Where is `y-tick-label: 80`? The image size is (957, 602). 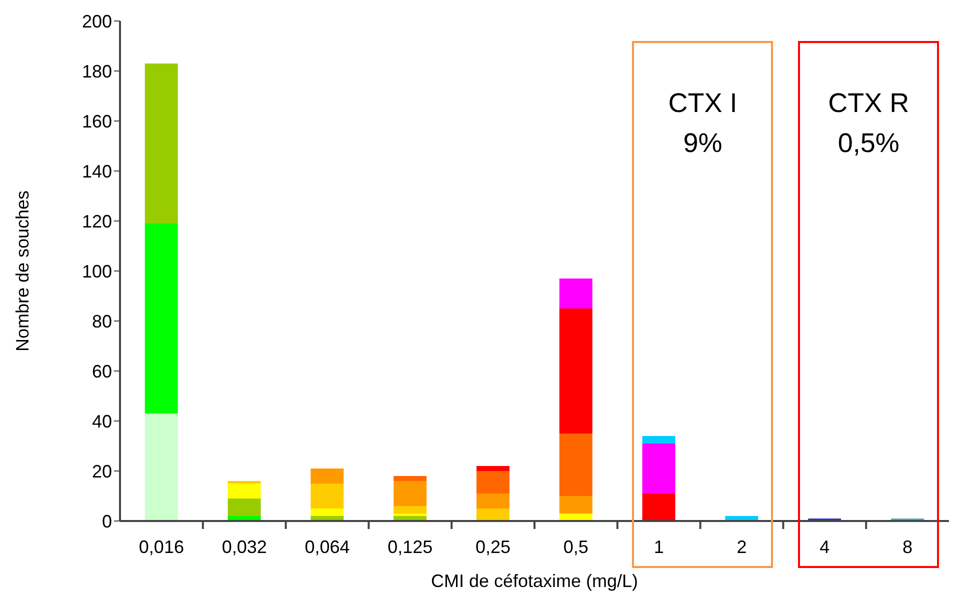 y-tick-label: 80 is located at coordinates (102, 321).